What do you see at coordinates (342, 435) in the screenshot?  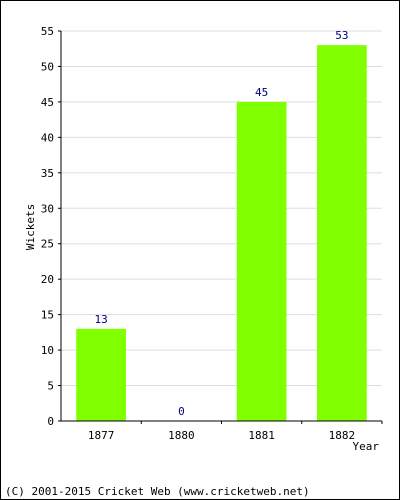 I see `x-tick-label: 1882` at bounding box center [342, 435].